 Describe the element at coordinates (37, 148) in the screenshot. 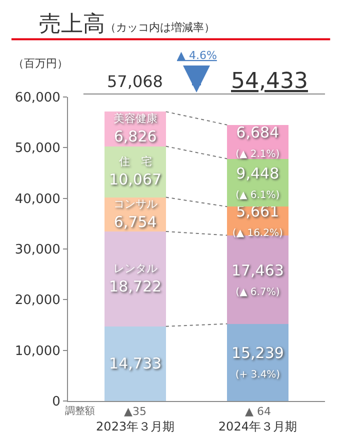

I see `y-tick-label: 50,000` at that location.